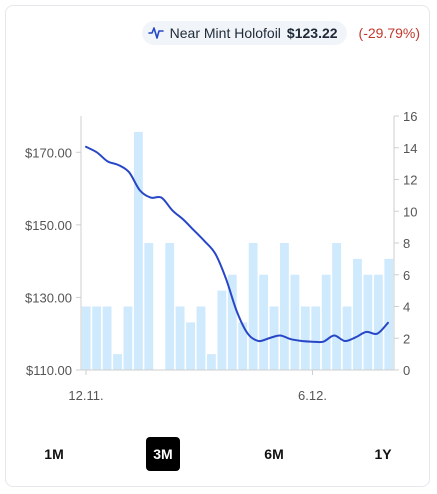  What do you see at coordinates (274, 454) in the screenshot?
I see `range-button-6m: 6M` at bounding box center [274, 454].